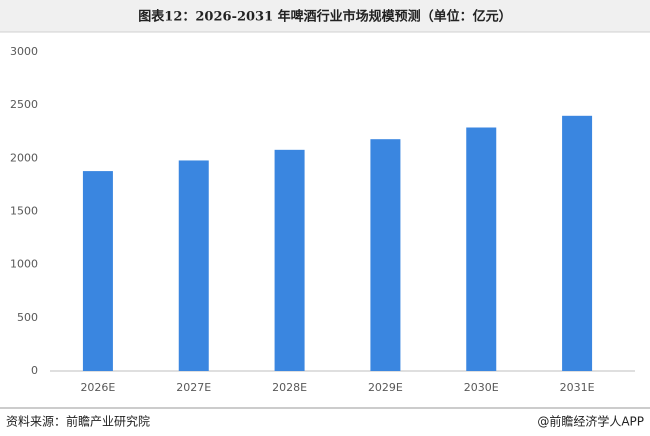  What do you see at coordinates (590, 421) in the screenshot?
I see `credit: @前瞻经济学人APP` at bounding box center [590, 421].